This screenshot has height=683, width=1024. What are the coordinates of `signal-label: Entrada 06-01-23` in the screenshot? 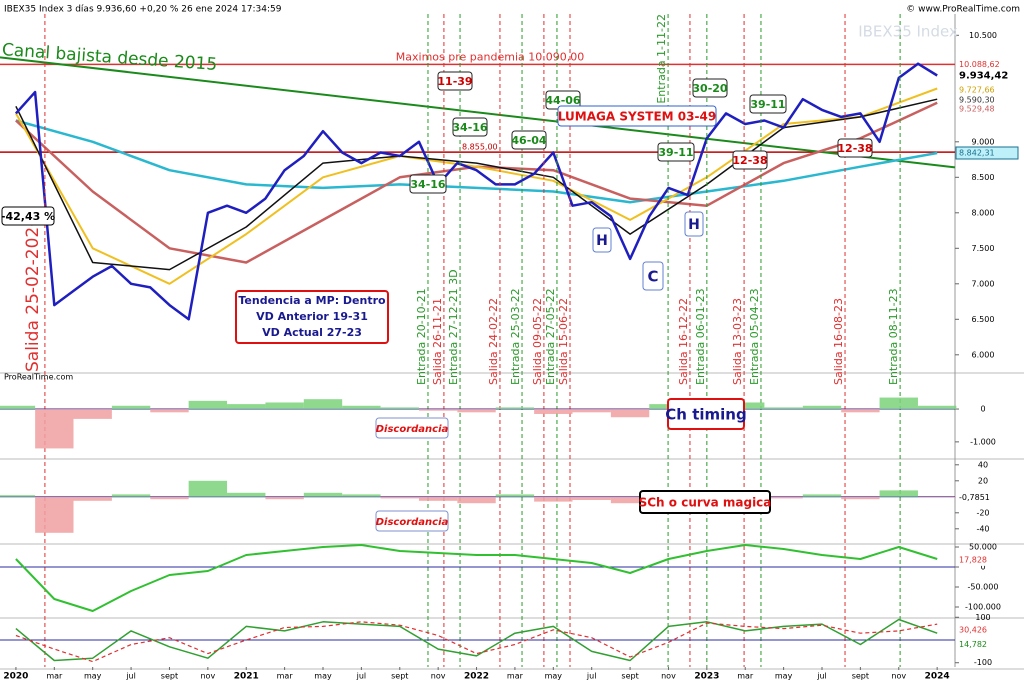 It's located at (700, 336).